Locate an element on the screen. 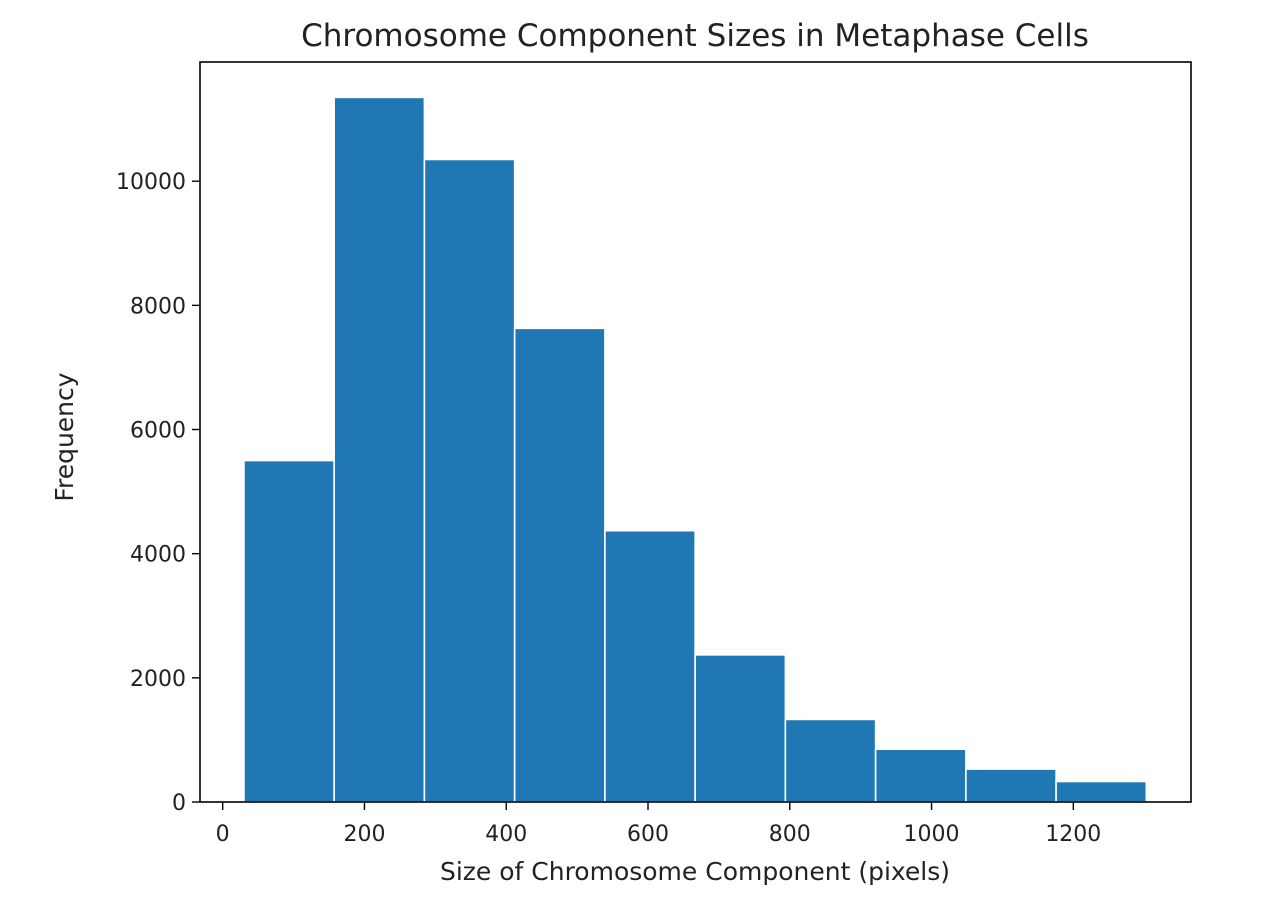 Image resolution: width=1274 pixels, height=904 pixels. x-tick-label-4: 600 is located at coordinates (648, 834).